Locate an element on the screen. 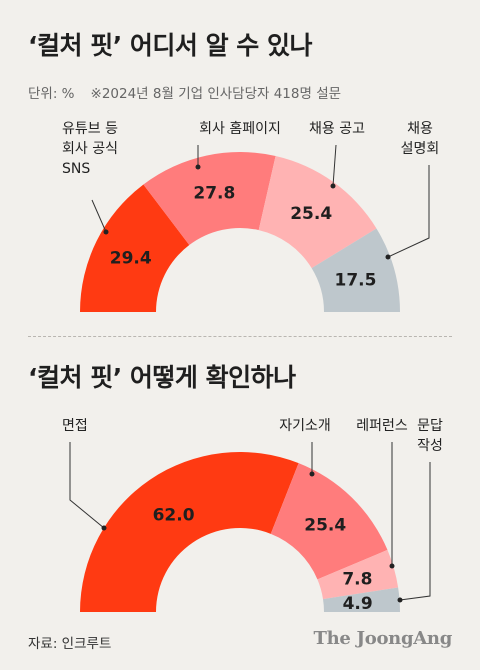 The width and height of the screenshot is (480, 670). survey-note: ※2024년 8월 기업 인사담당자 418명 설문 is located at coordinates (216, 94).